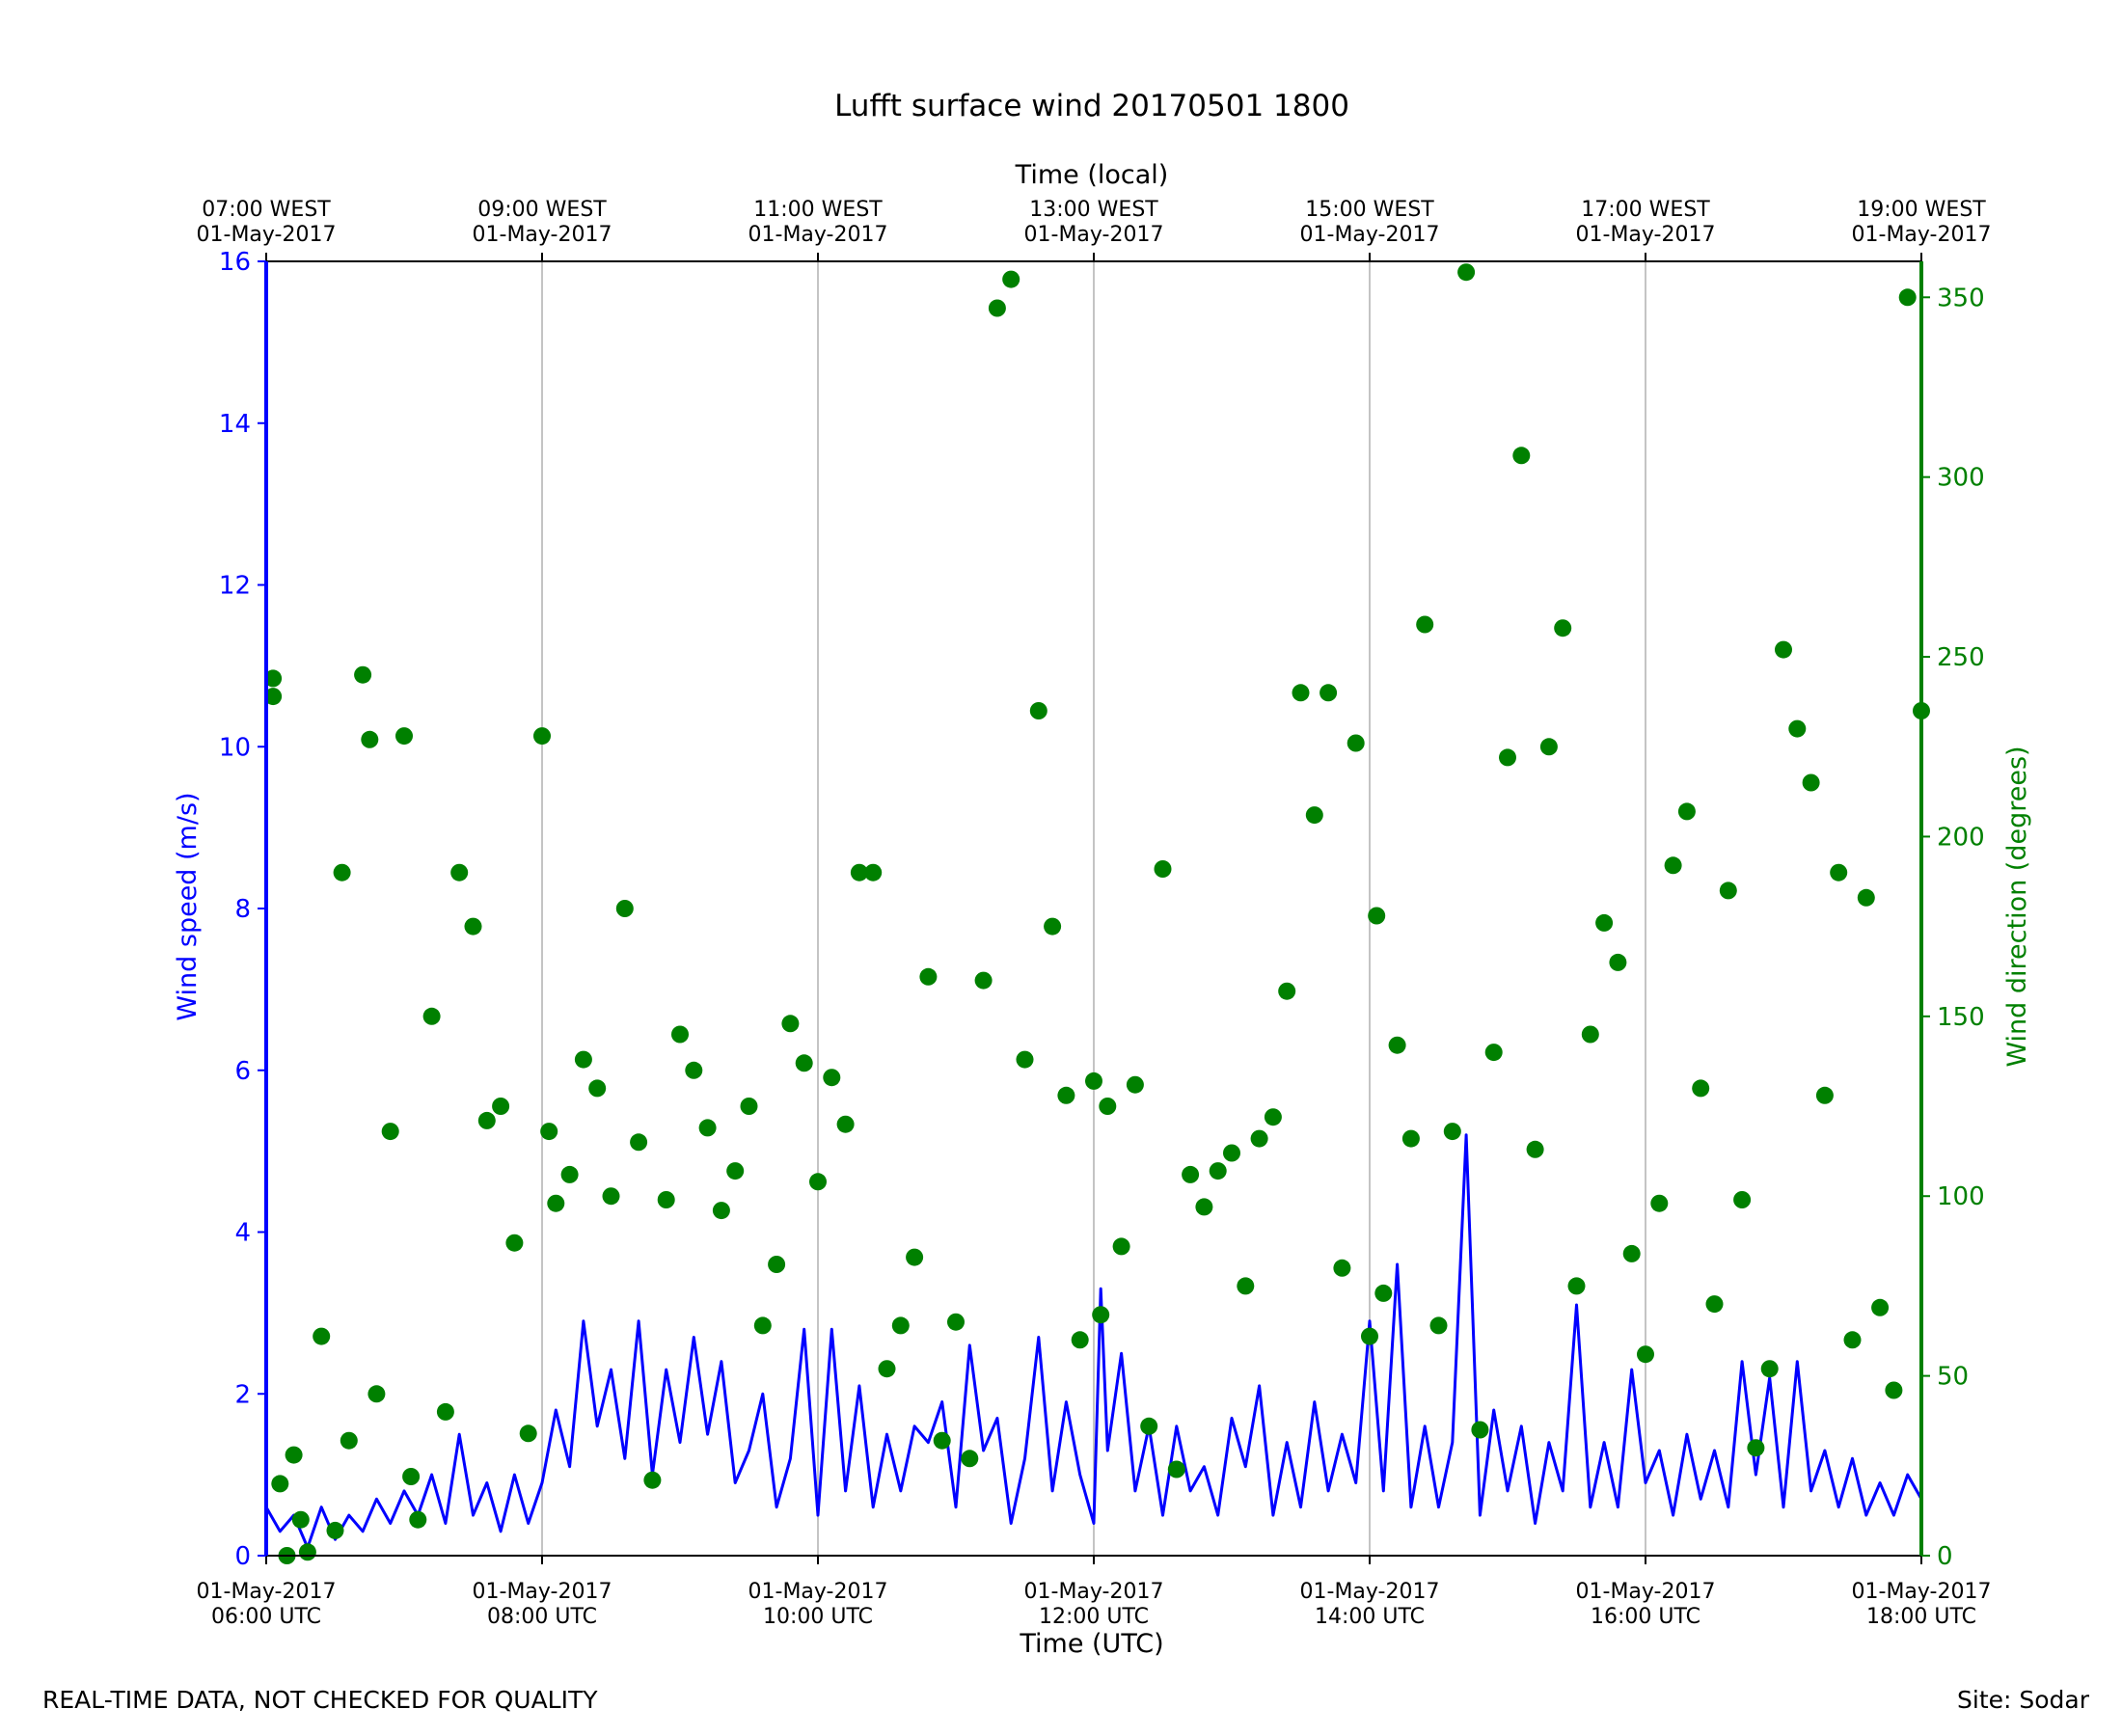 This screenshot has height=1736, width=2122. Describe the element at coordinates (1953, 1377) in the screenshot. I see `right-tick-label: 50` at that location.